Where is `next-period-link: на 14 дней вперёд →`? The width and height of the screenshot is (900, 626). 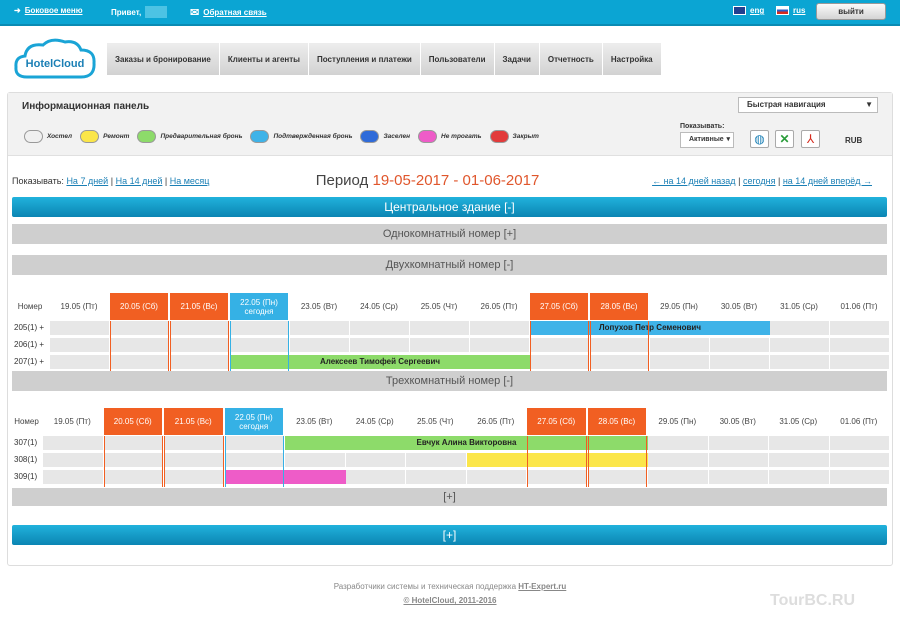 next-period-link: на 14 дней вперёд → is located at coordinates (827, 181).